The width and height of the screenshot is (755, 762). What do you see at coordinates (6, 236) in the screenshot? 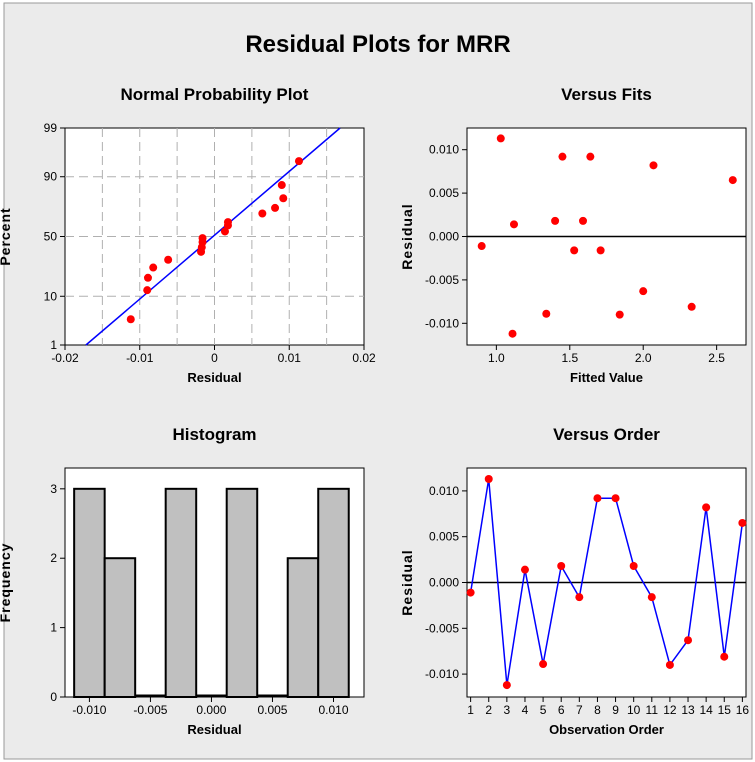
I see `y-axis-label: Percent` at bounding box center [6, 236].